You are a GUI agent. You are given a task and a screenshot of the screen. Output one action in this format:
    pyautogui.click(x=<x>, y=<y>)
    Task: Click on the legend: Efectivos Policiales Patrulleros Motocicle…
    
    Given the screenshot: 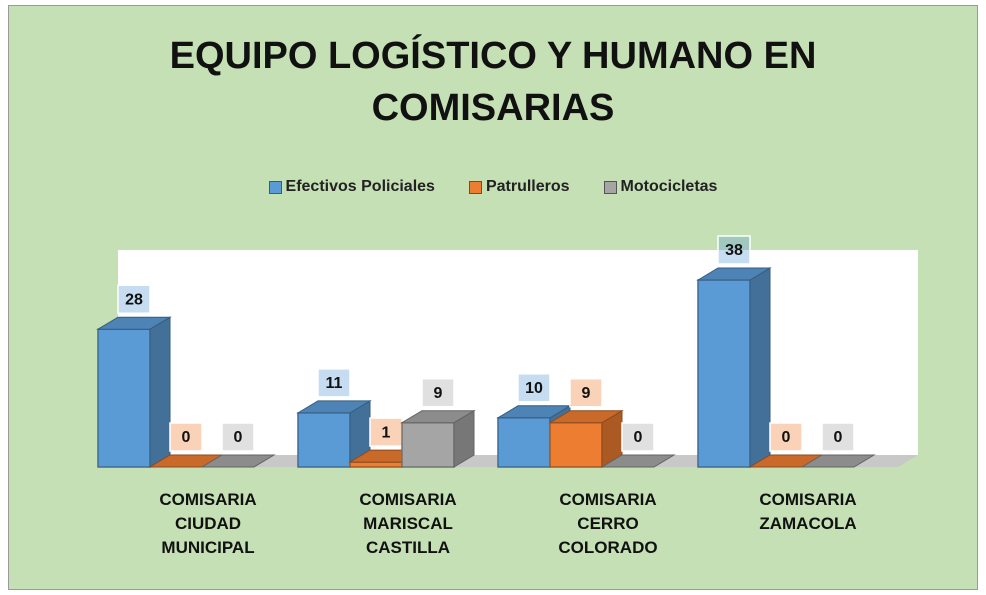 What is the action you would take?
    pyautogui.click(x=493, y=187)
    